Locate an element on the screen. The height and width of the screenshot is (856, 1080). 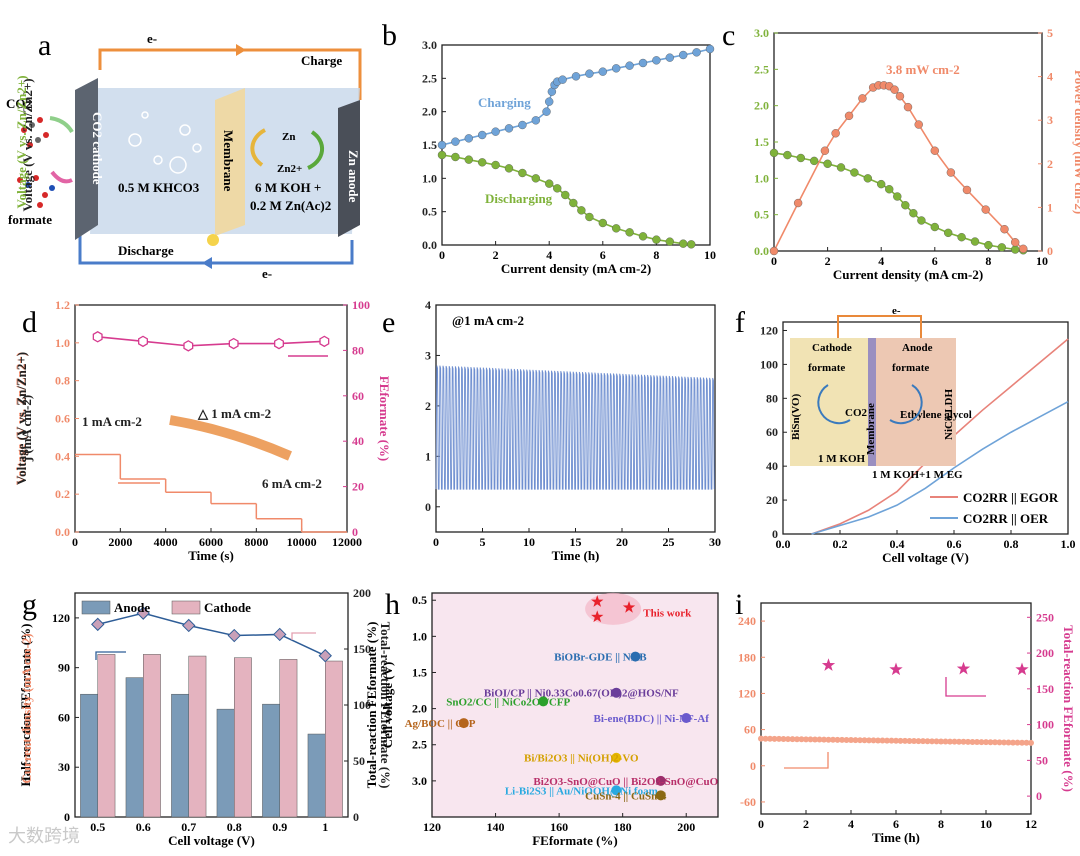
x-tick-label: 0.2 is located at coordinates (840, 544).